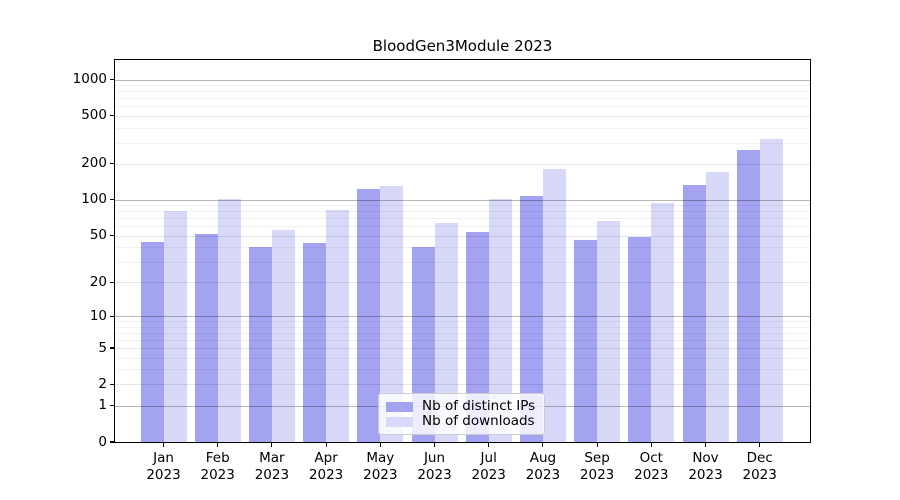  What do you see at coordinates (380, 445) in the screenshot?
I see `x-tick-may` at bounding box center [380, 445].